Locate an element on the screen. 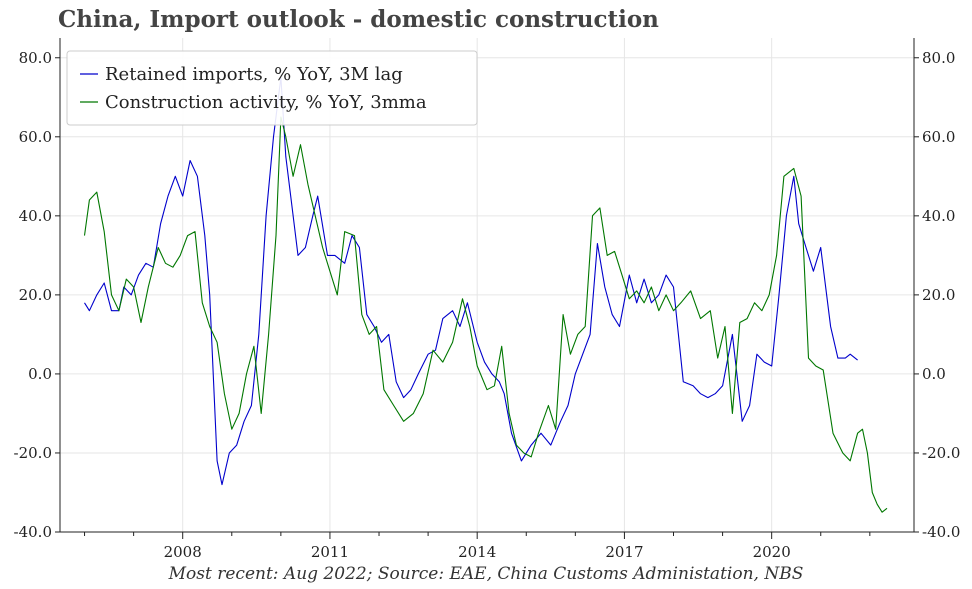 The width and height of the screenshot is (972, 589). legend-box is located at coordinates (272, 88).